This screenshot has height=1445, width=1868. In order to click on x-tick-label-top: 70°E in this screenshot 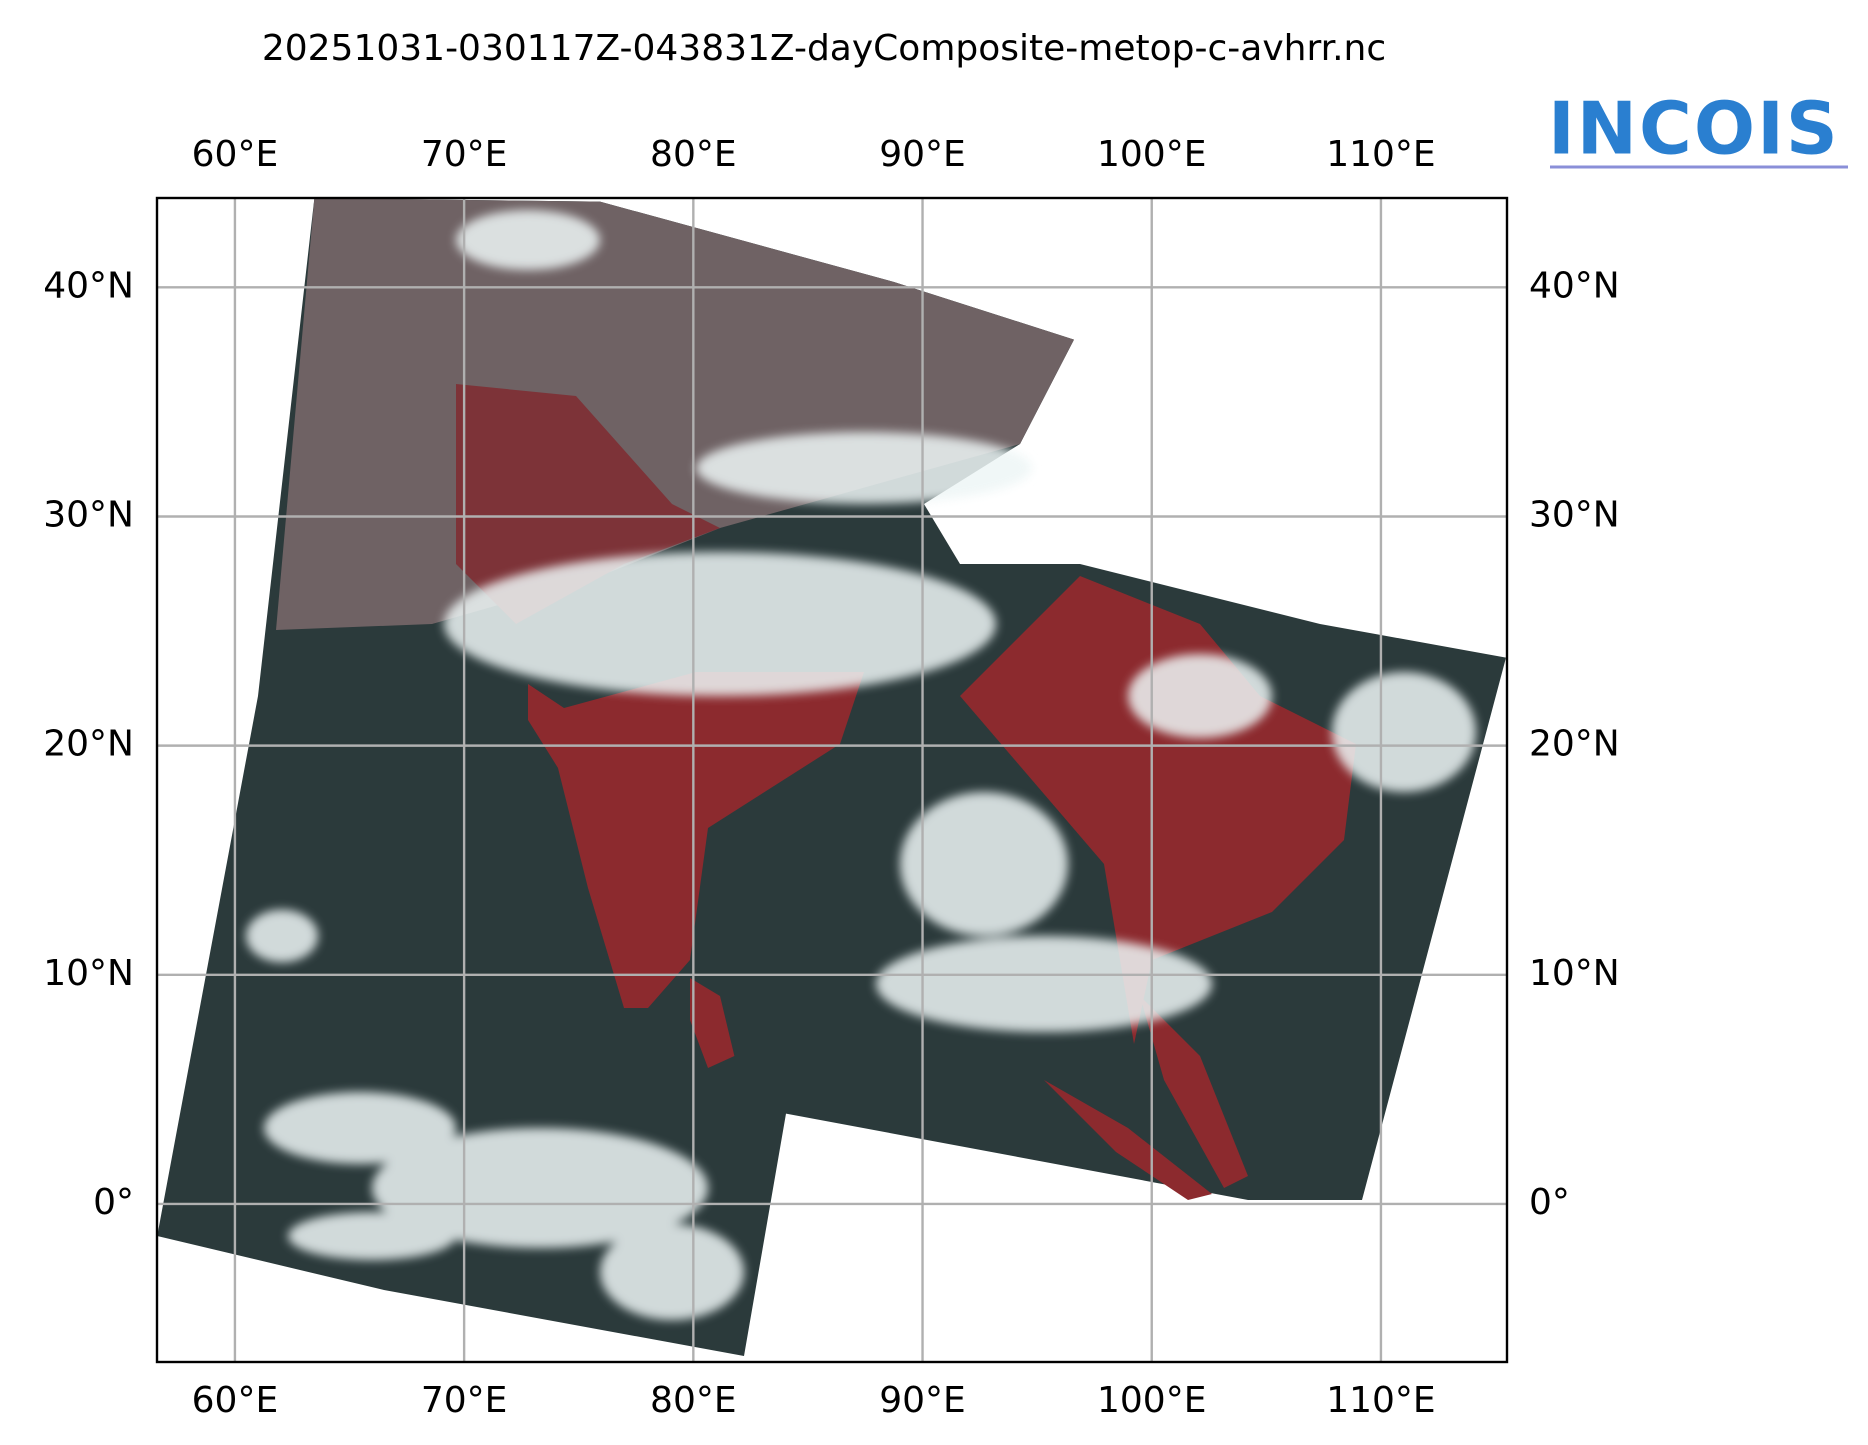, I will do `click(464, 154)`.